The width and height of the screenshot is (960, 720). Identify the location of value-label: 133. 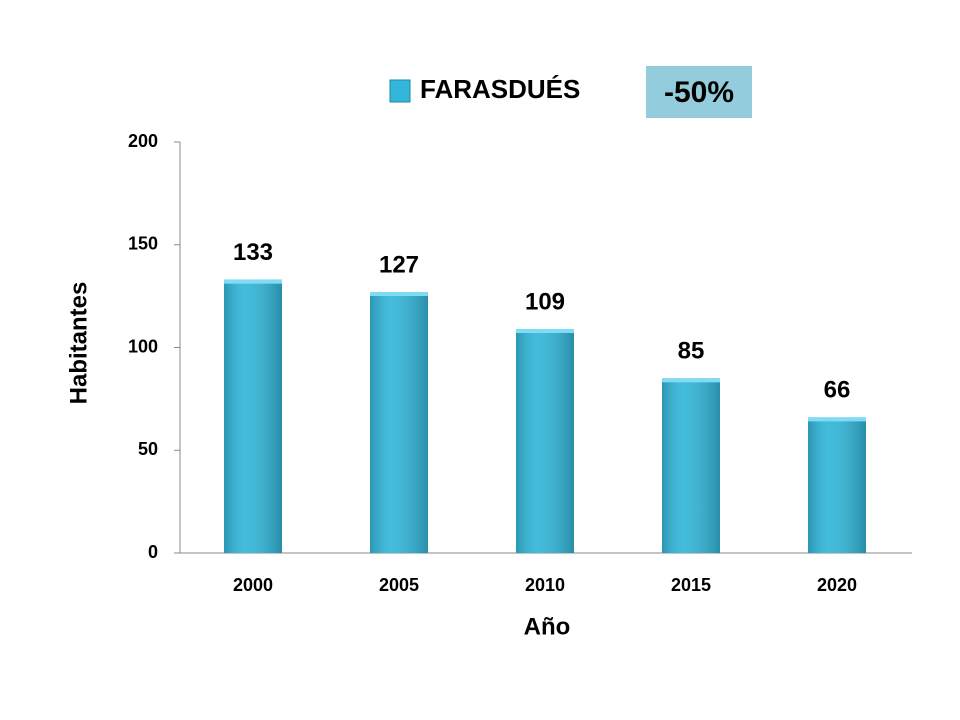
(253, 252).